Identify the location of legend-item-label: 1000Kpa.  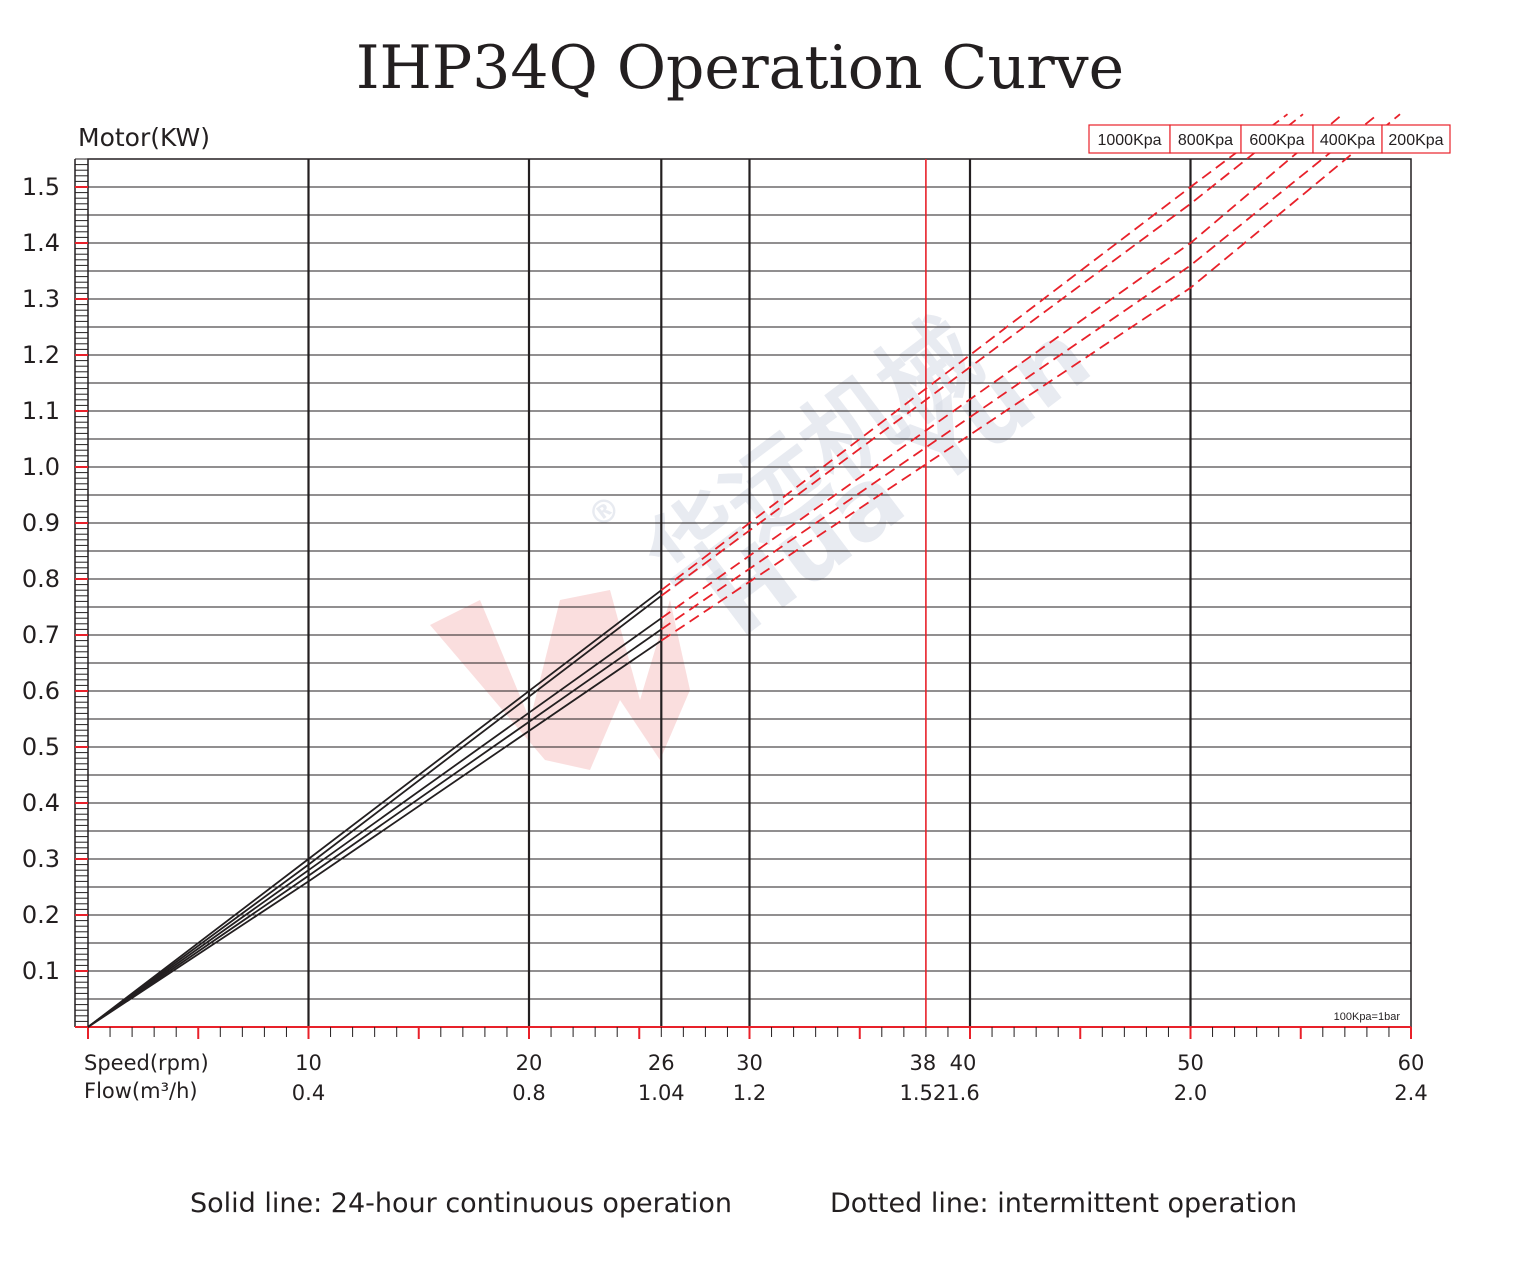
(1129, 140).